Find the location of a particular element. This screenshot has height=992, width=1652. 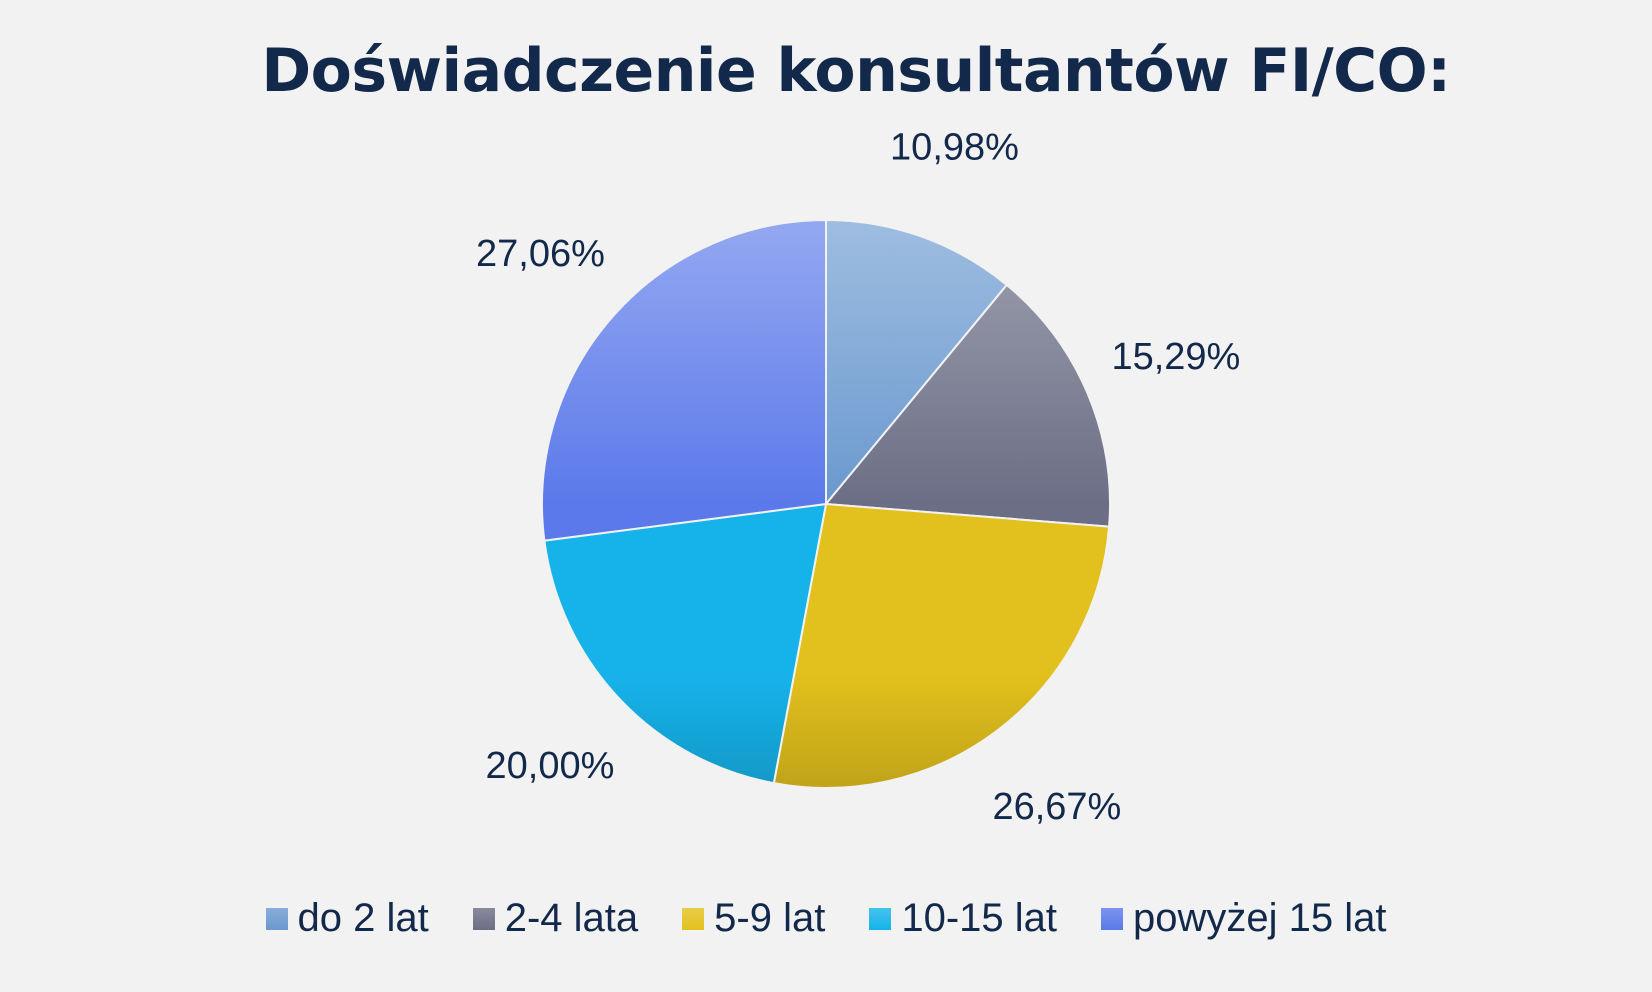

data-label-2-4-lata: 15,29% is located at coordinates (1175, 357).